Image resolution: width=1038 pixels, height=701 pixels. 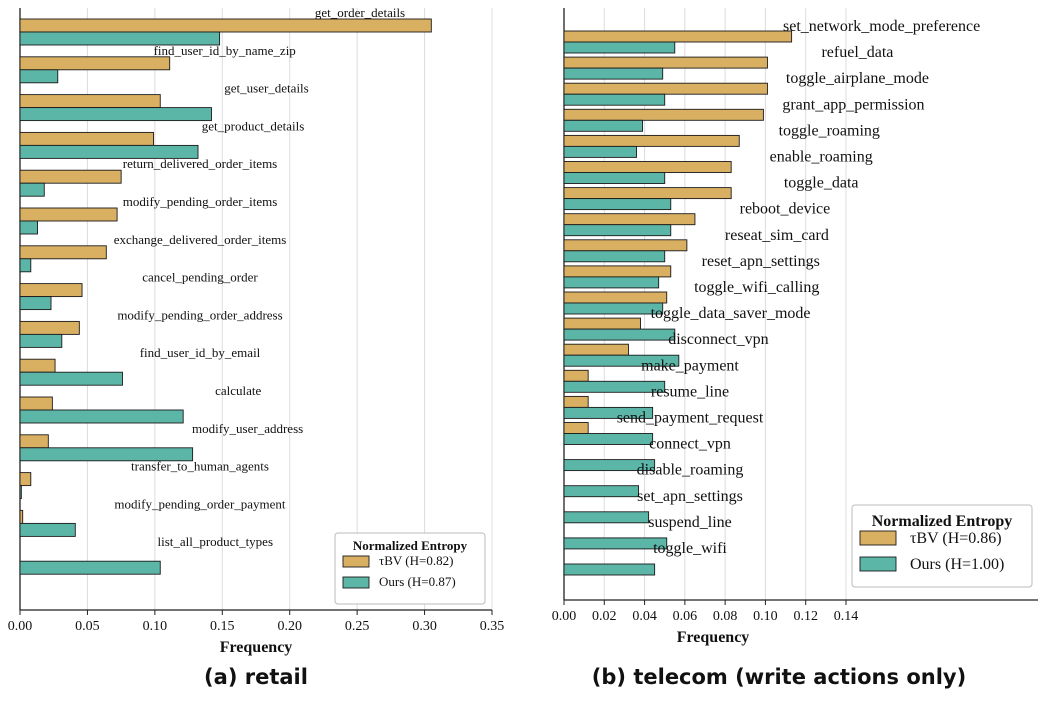 What do you see at coordinates (266, 88) in the screenshot?
I see `retail-category-label: get_user_details` at bounding box center [266, 88].